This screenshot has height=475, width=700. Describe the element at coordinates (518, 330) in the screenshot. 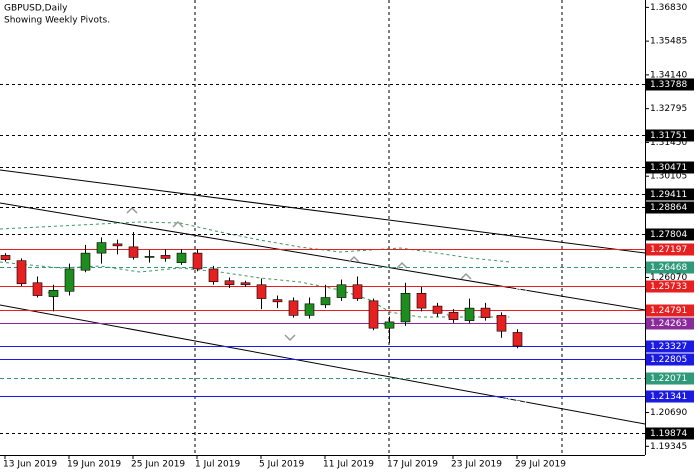

I see `level-label: W1 Pivot` at that location.